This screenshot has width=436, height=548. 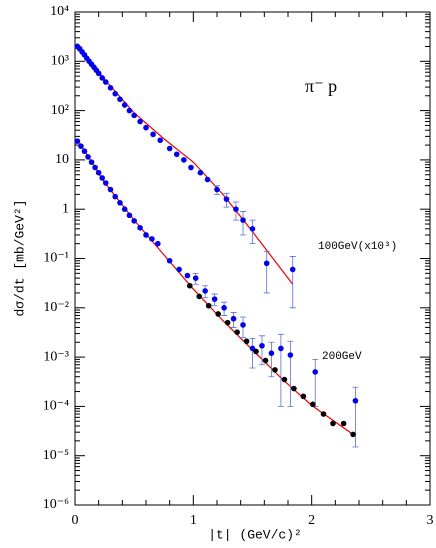 What do you see at coordinates (56, 406) in the screenshot?
I see `y-tick-label: 10⁻⁴` at bounding box center [56, 406].